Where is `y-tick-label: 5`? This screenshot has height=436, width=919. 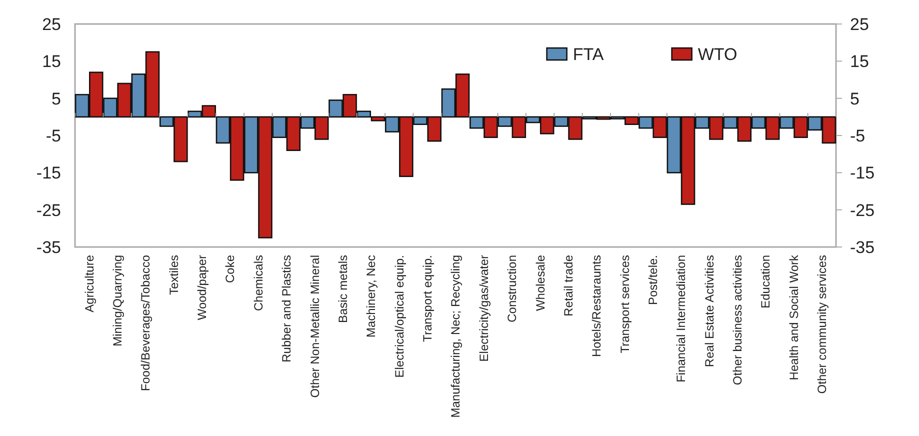
y-tick-label: 5 is located at coordinates (855, 98).